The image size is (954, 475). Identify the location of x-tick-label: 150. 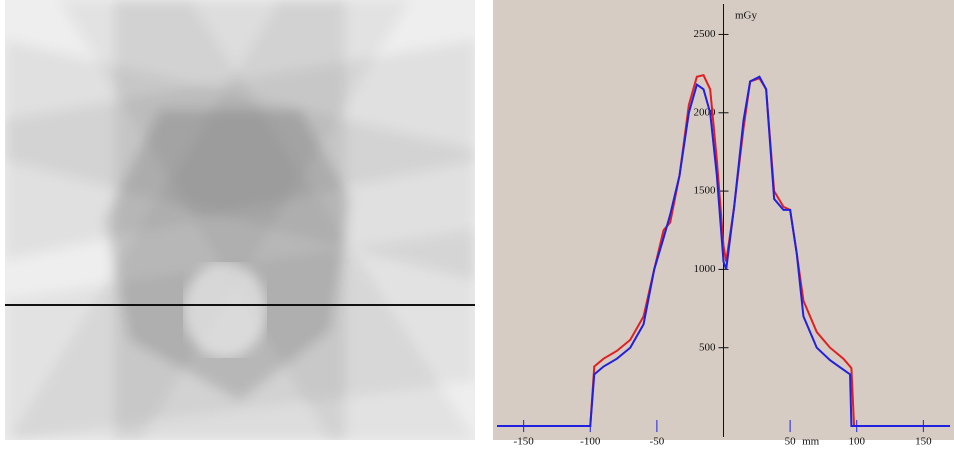
(923, 442).